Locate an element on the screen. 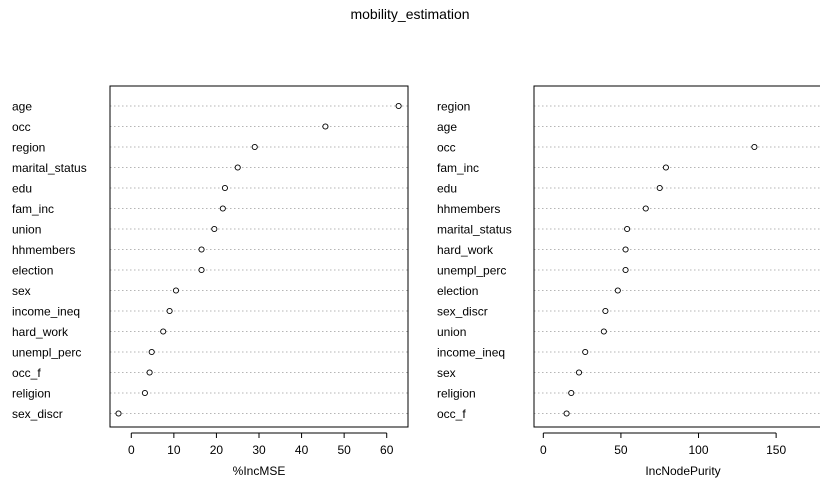 The width and height of the screenshot is (820, 484). x-tick-label: 100 is located at coordinates (699, 450).